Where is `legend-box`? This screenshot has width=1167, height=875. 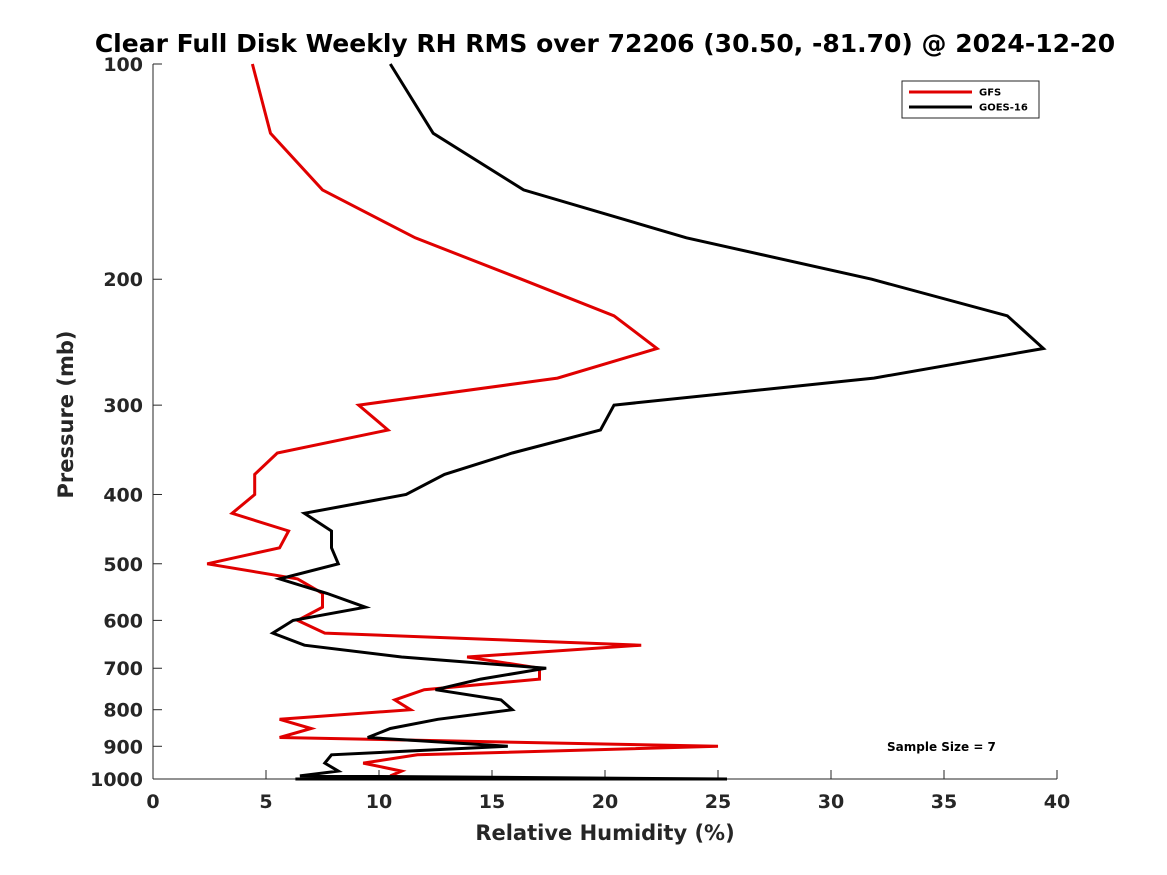 legend-box is located at coordinates (970, 99).